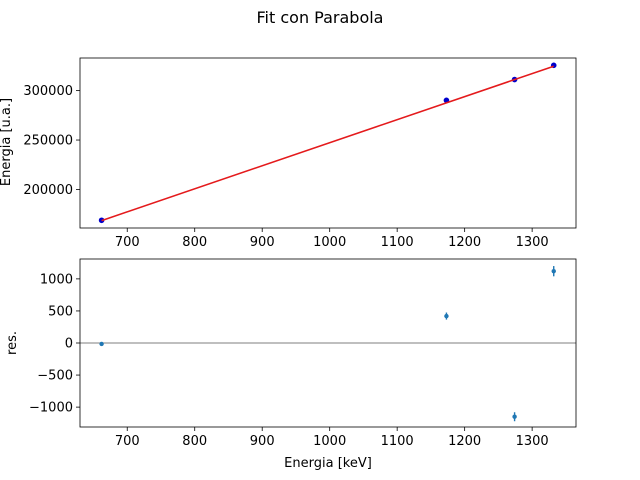 The image size is (640, 480). I want to click on top-x-tick-label: 1100, so click(397, 242).